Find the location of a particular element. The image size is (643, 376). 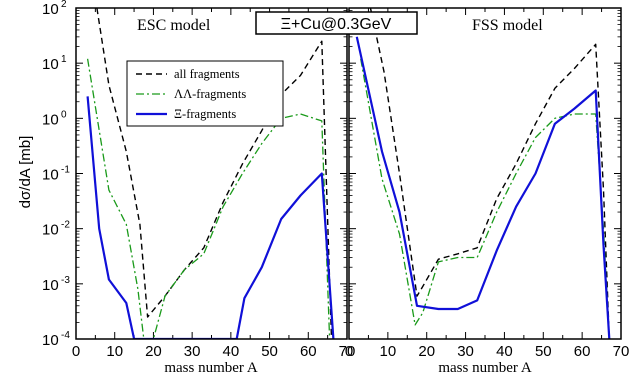

y-tick-label: 10 -3 is located at coordinates (56, 284).